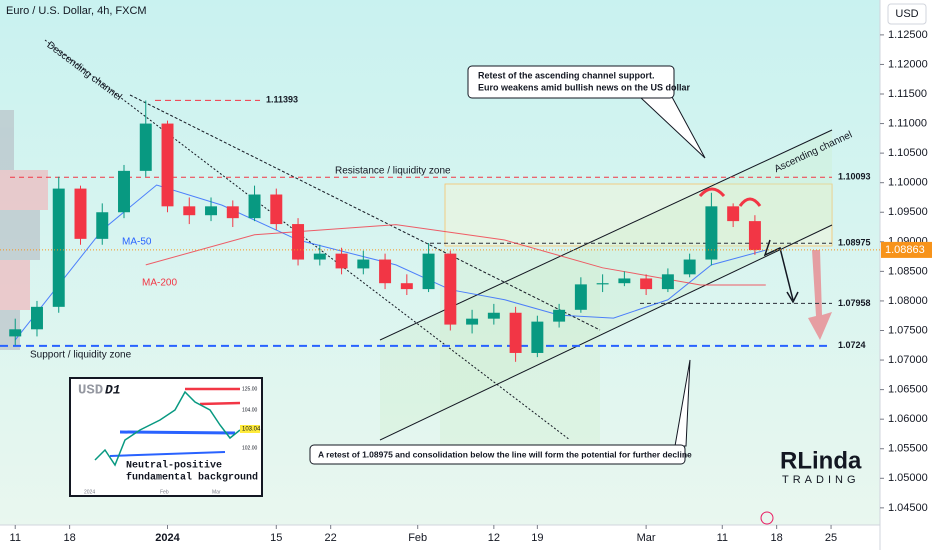  I want to click on y-tick-label: 1.09500, so click(908, 212).